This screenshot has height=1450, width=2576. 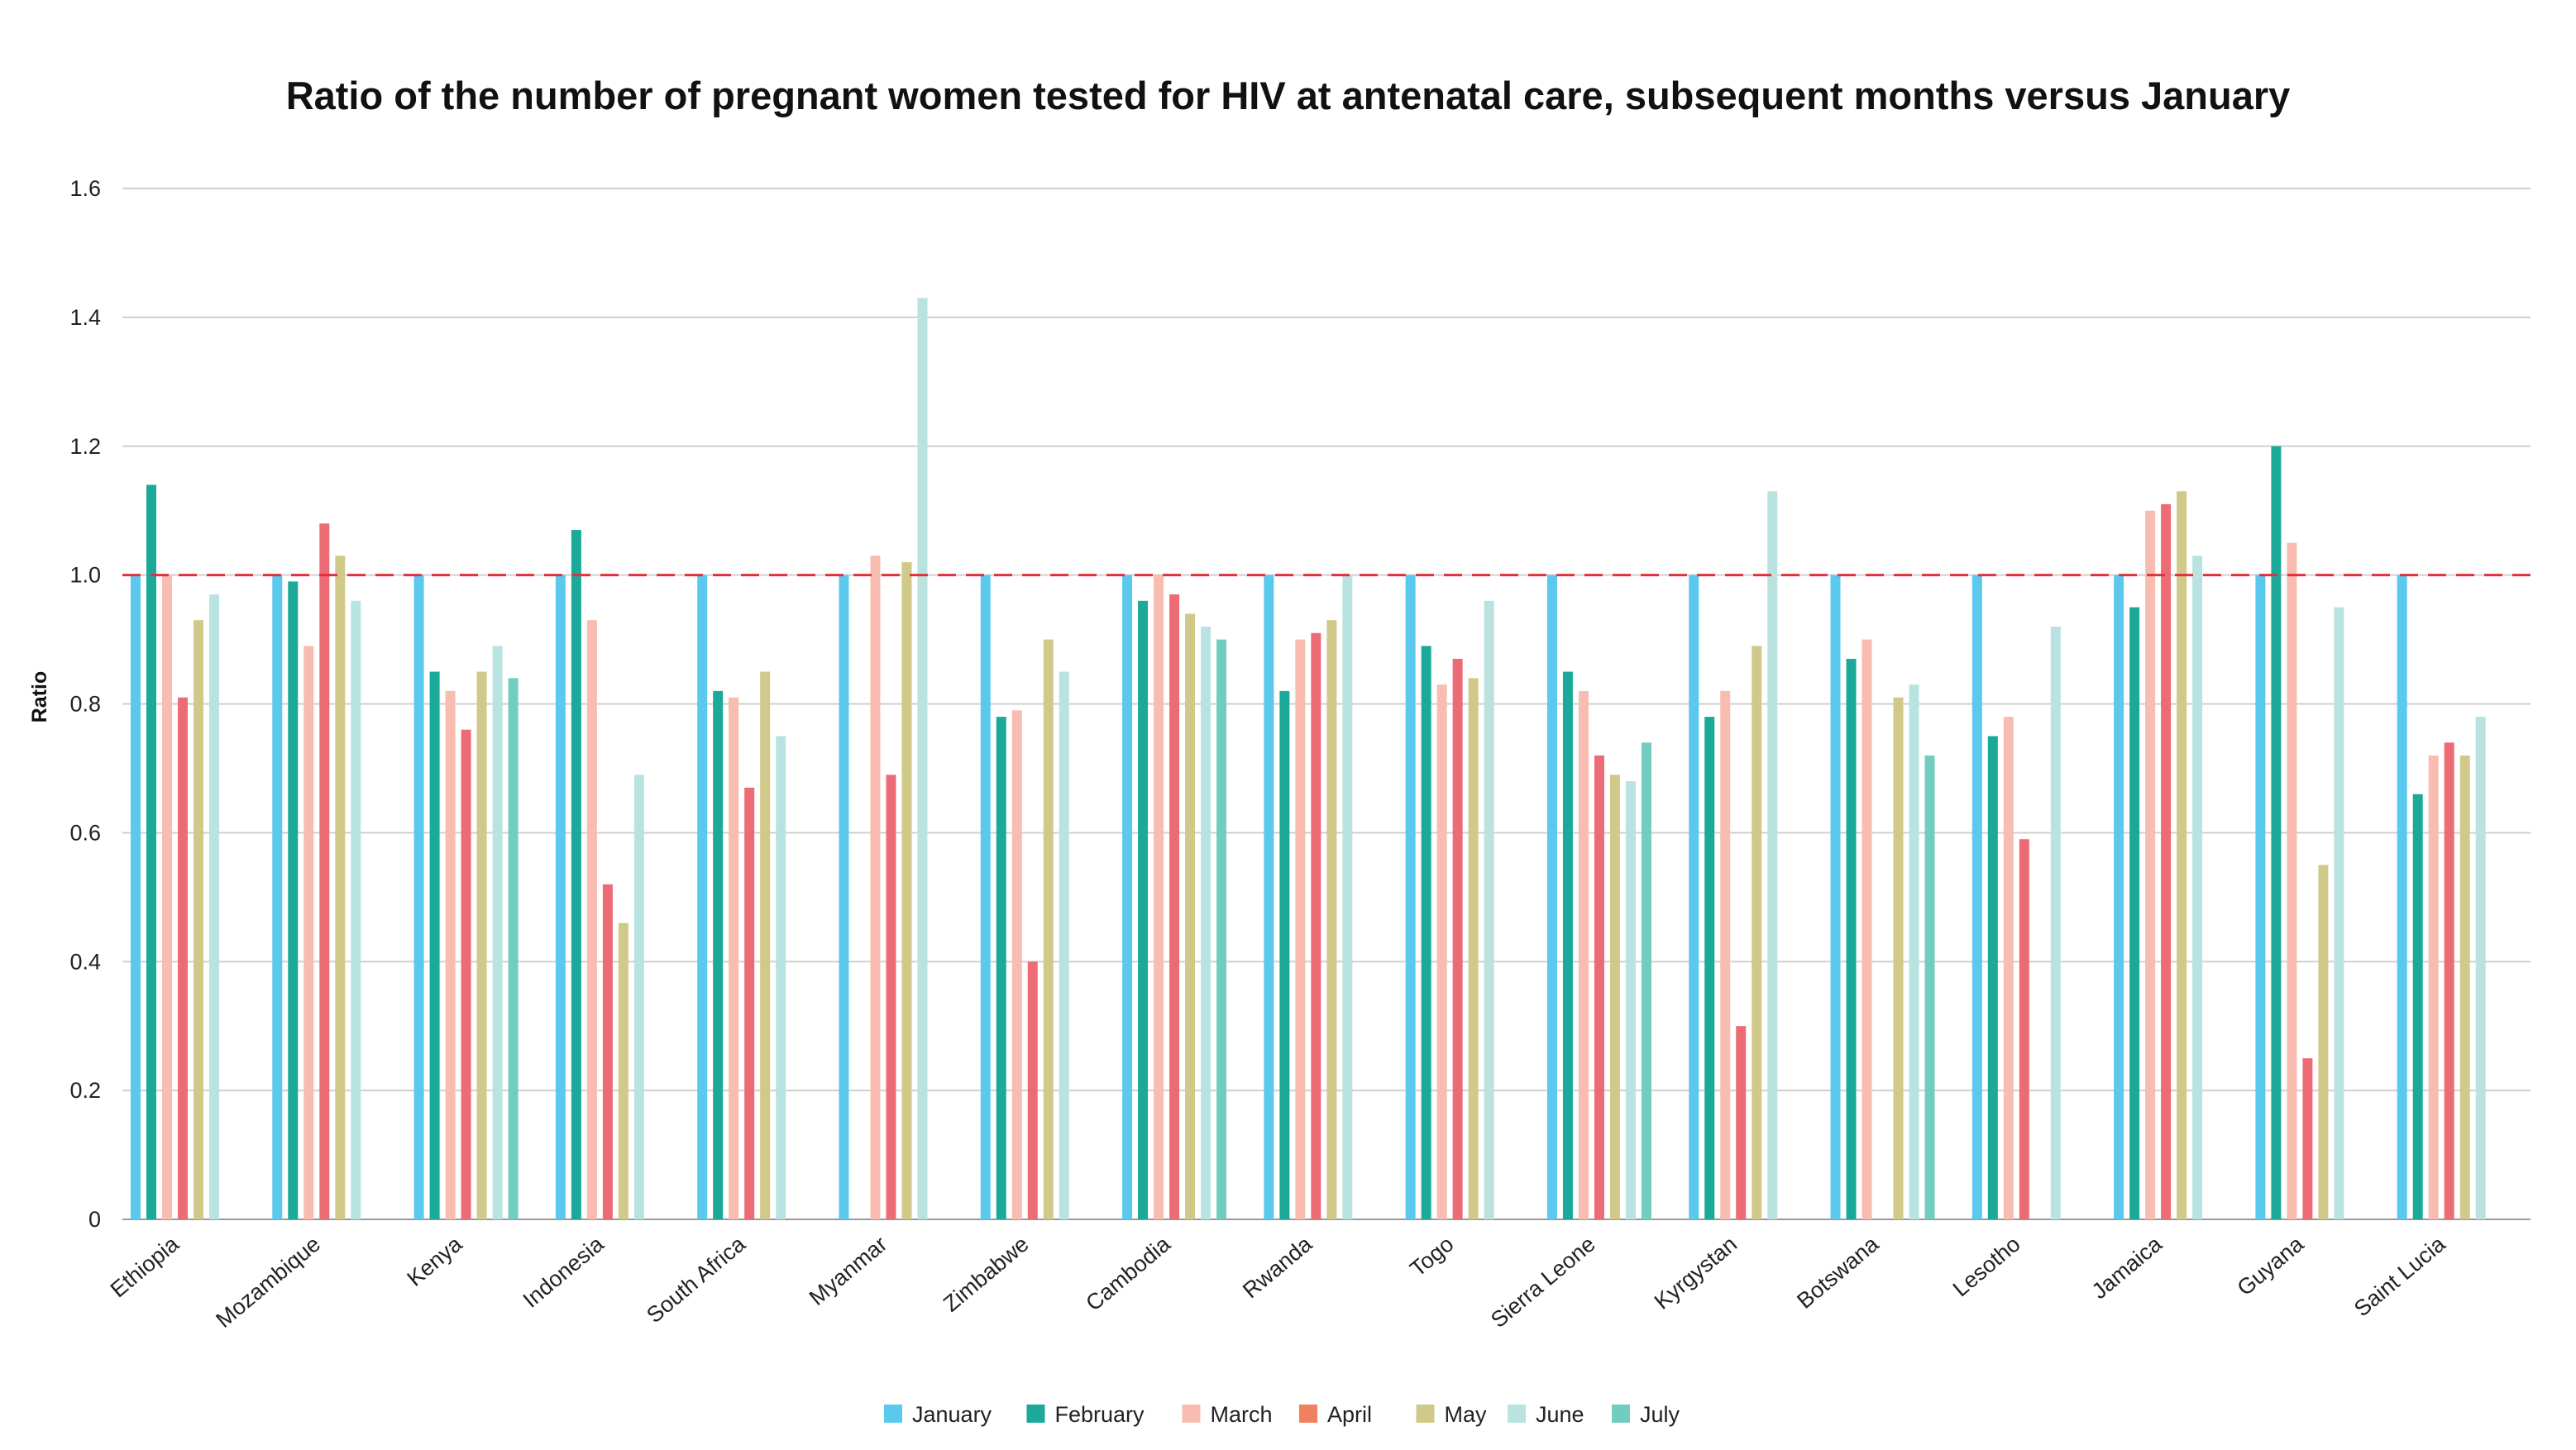 I want to click on bar-march-sierra-leone, so click(x=1583, y=954).